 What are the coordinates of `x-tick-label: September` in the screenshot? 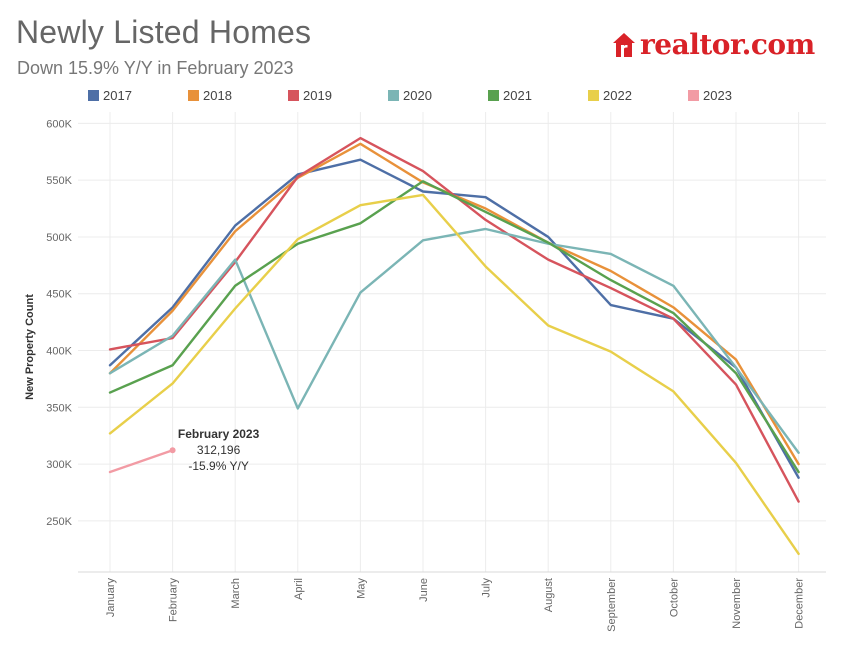 It's located at (612, 605).